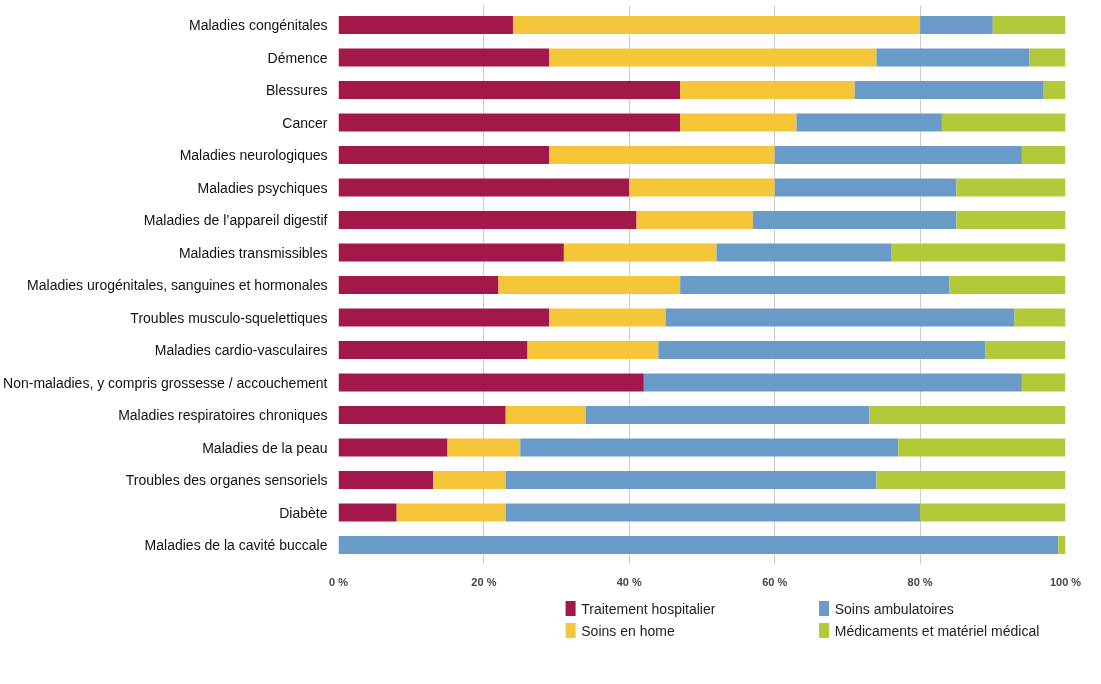  What do you see at coordinates (177, 285) in the screenshot?
I see `y-tick-label: Maladies urogénitales, sanguines et hormonales` at bounding box center [177, 285].